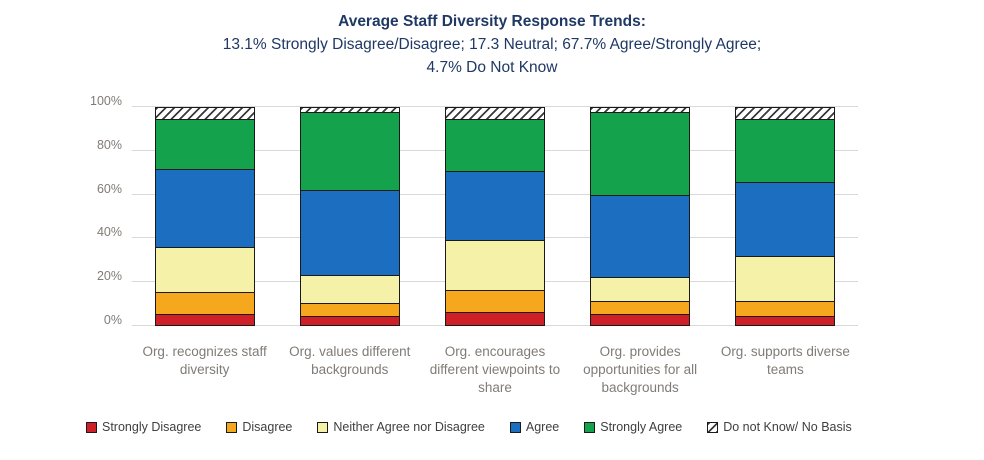  I want to click on legend-label: Agree, so click(542, 427).